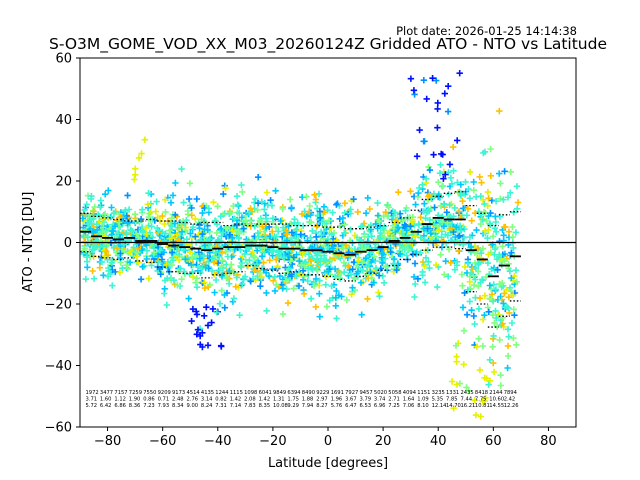 Image resolution: width=640 pixels, height=480 pixels. What do you see at coordinates (468, 406) in the screenshot?
I see `bin-sd-label: 16.21` at bounding box center [468, 406].